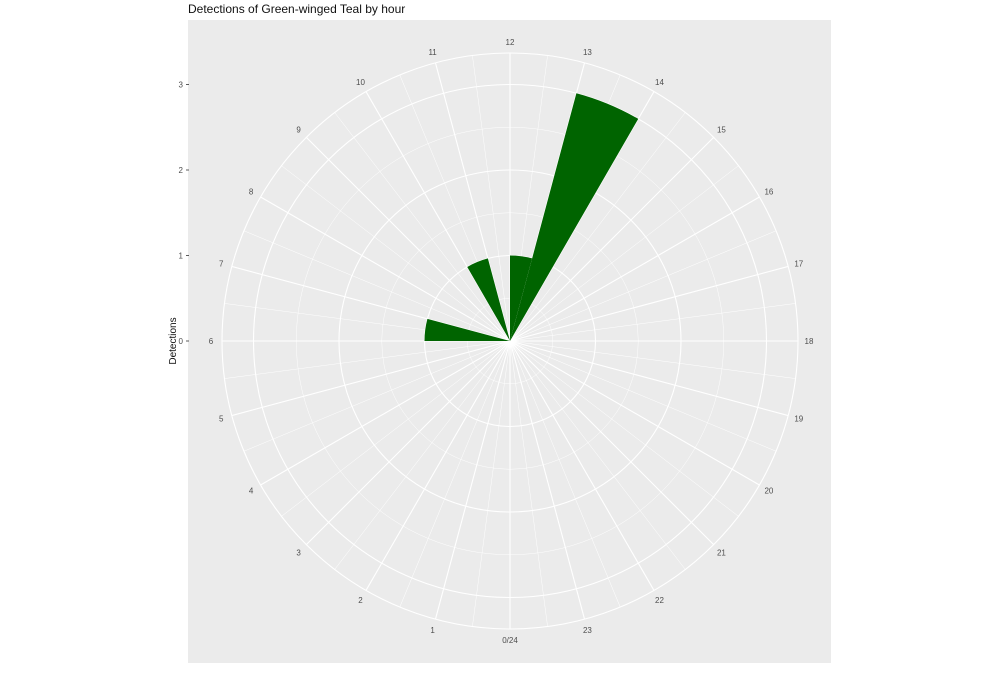  I want to click on hour-label: 12, so click(510, 42).